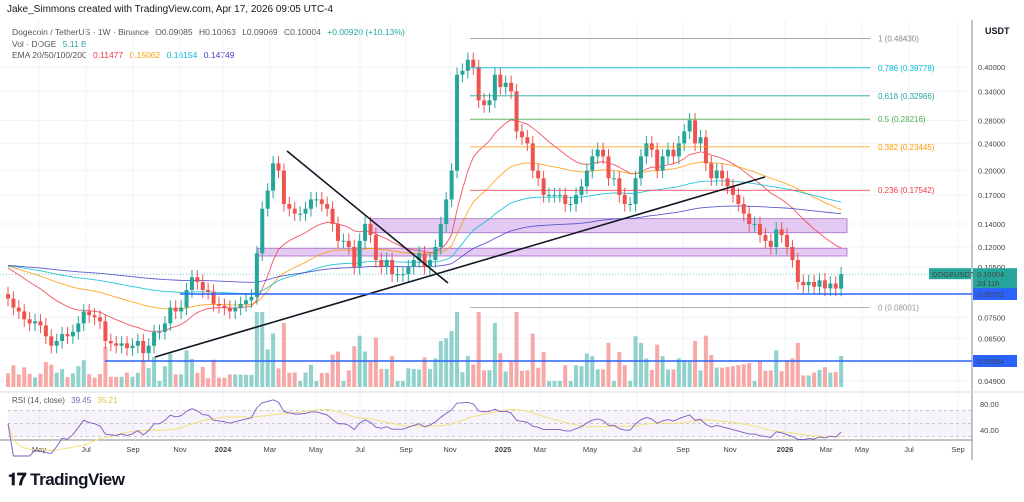  What do you see at coordinates (132, 449) in the screenshot?
I see `time-tick-label: Sep` at bounding box center [132, 449].